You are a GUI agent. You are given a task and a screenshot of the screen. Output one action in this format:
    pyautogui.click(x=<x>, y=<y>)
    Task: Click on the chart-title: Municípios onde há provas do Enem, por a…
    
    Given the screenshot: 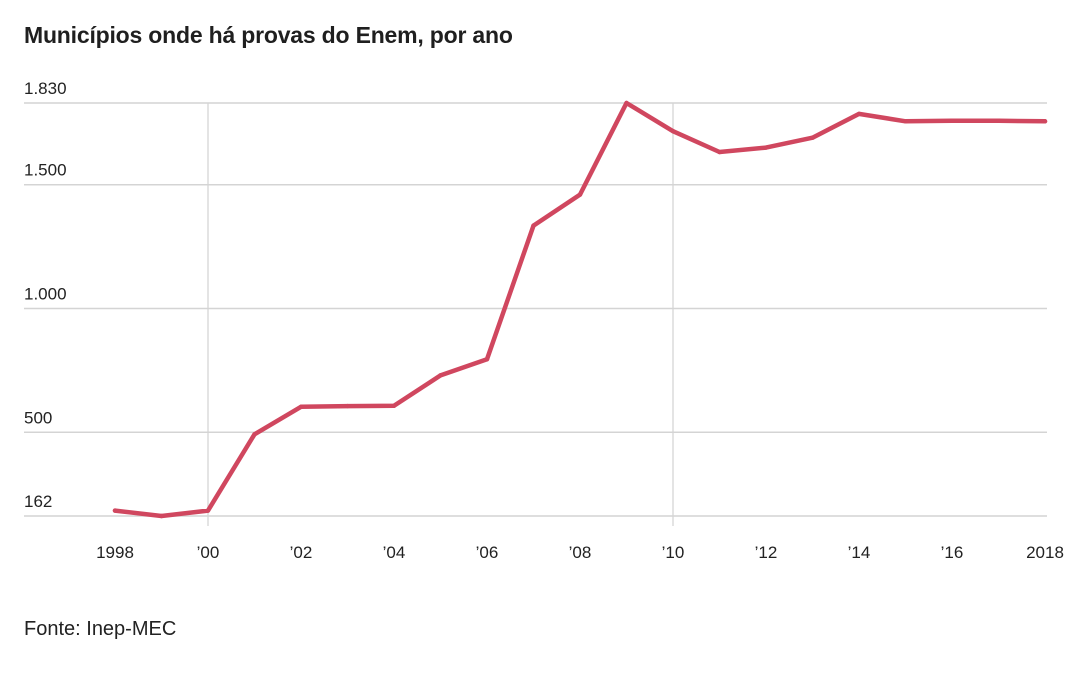 What is the action you would take?
    pyautogui.click(x=268, y=35)
    